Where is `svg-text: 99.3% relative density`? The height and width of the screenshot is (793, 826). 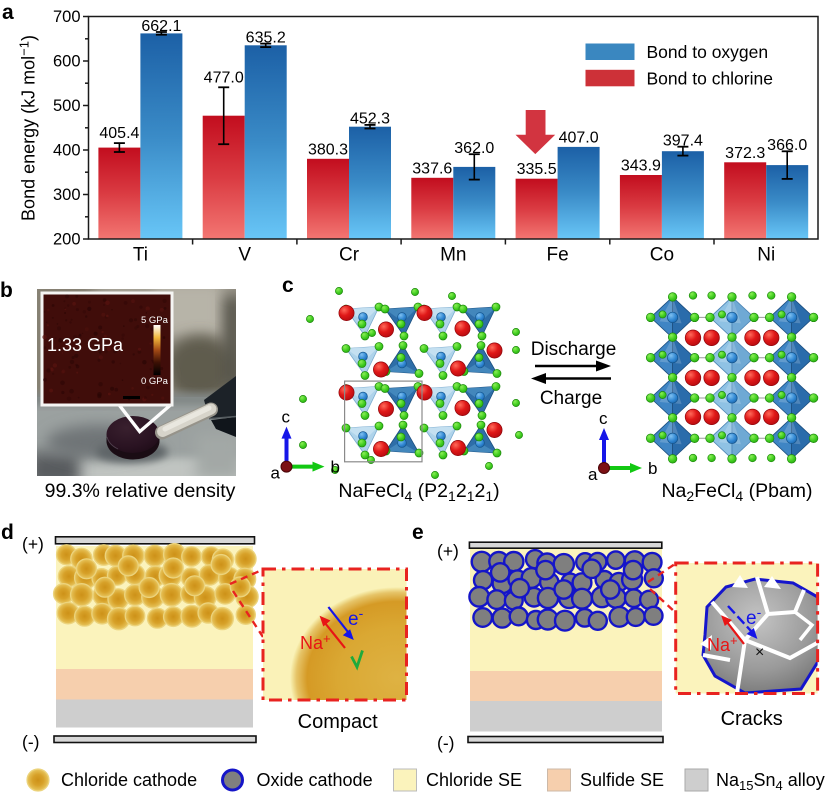 svg-text: 99.3% relative density is located at coordinates (140, 491).